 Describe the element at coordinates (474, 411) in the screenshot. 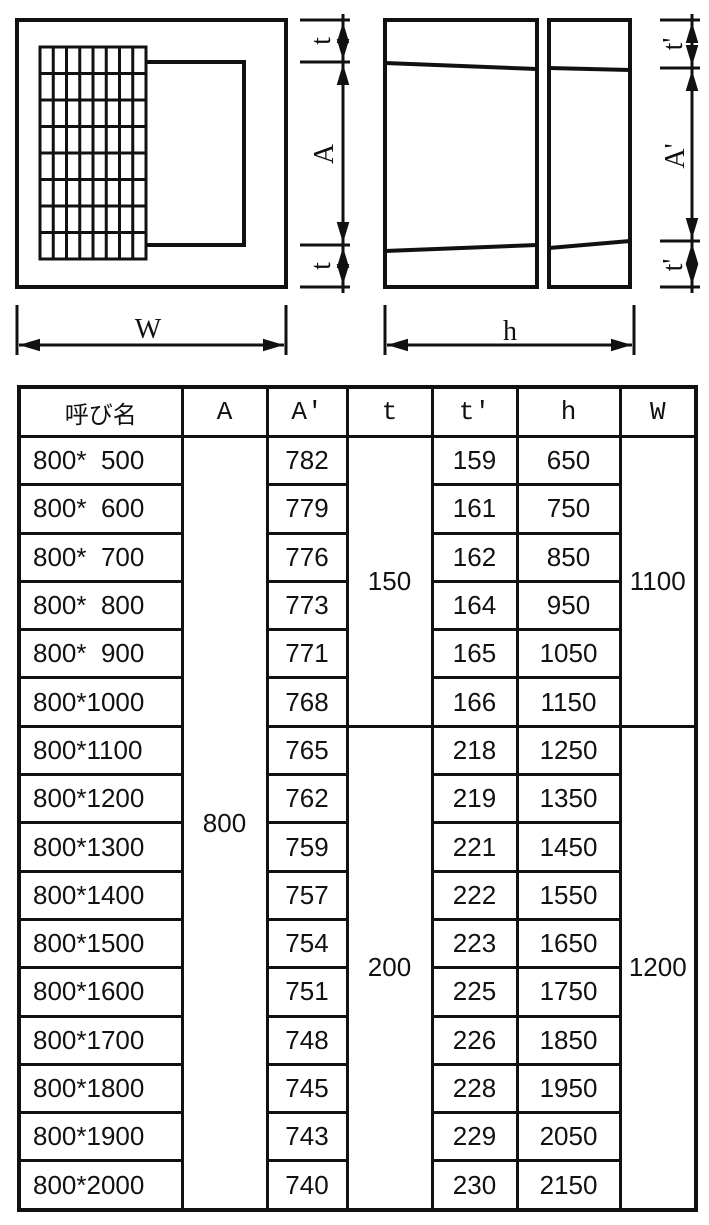

I see `header-t-prime: t'` at that location.